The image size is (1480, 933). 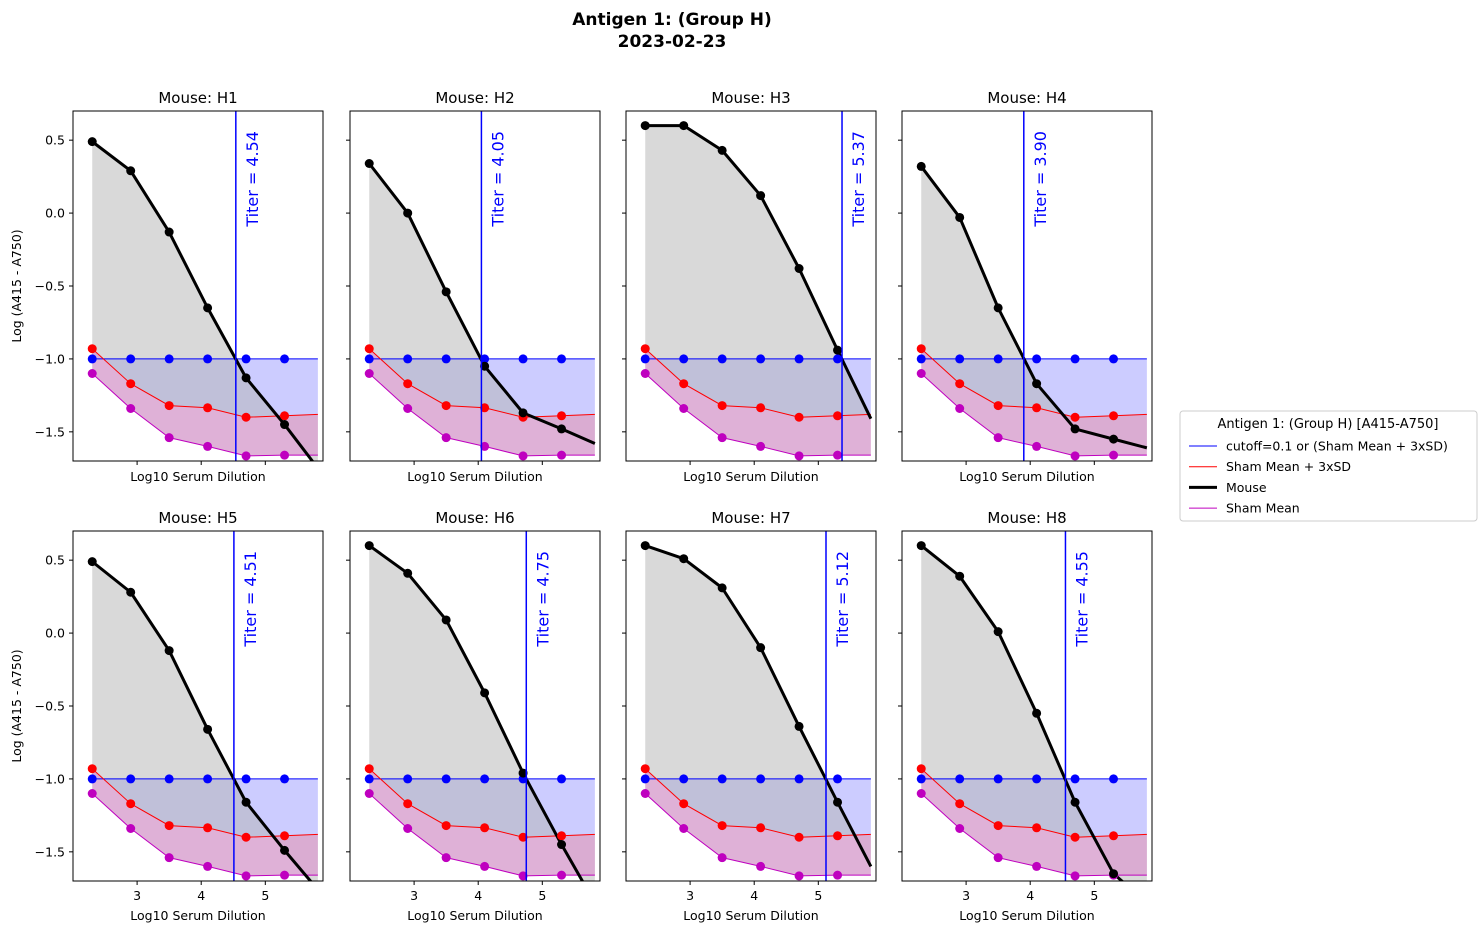 What do you see at coordinates (1026, 518) in the screenshot?
I see `panel-title: Mouse: H8` at bounding box center [1026, 518].